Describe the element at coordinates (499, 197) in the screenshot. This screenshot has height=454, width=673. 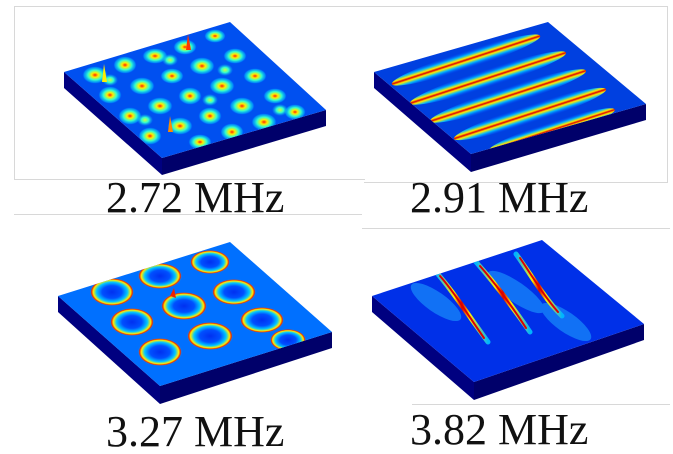
I see `frequency-label-2-91: 2.91 MHz` at that location.